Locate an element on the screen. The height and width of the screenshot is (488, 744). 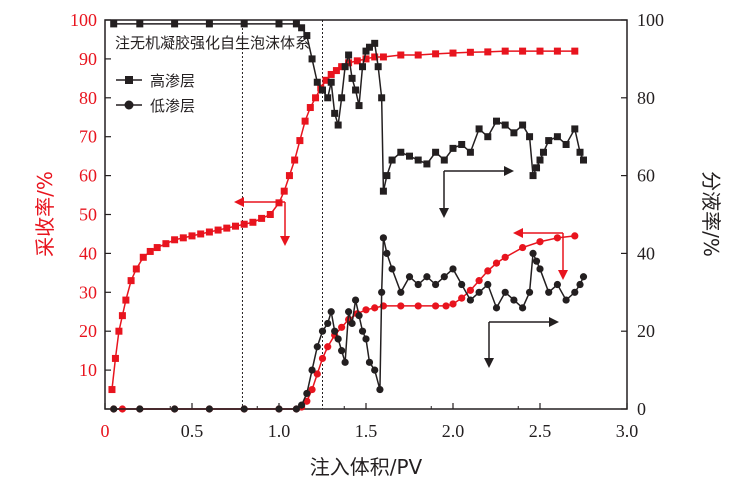
y-left-tick-label: 90 is located at coordinates (88, 59).